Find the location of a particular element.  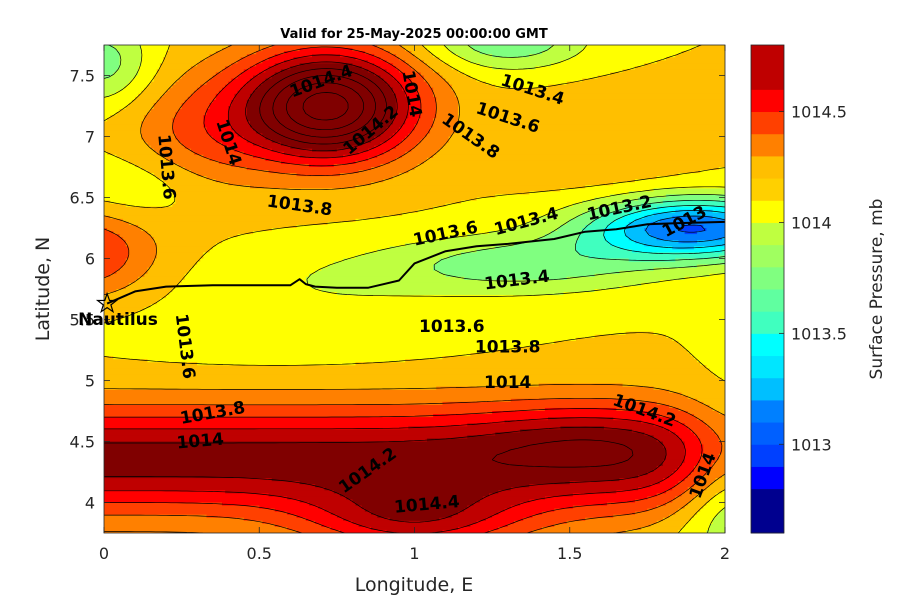

y-tick-label: 5 is located at coordinates (90, 381).